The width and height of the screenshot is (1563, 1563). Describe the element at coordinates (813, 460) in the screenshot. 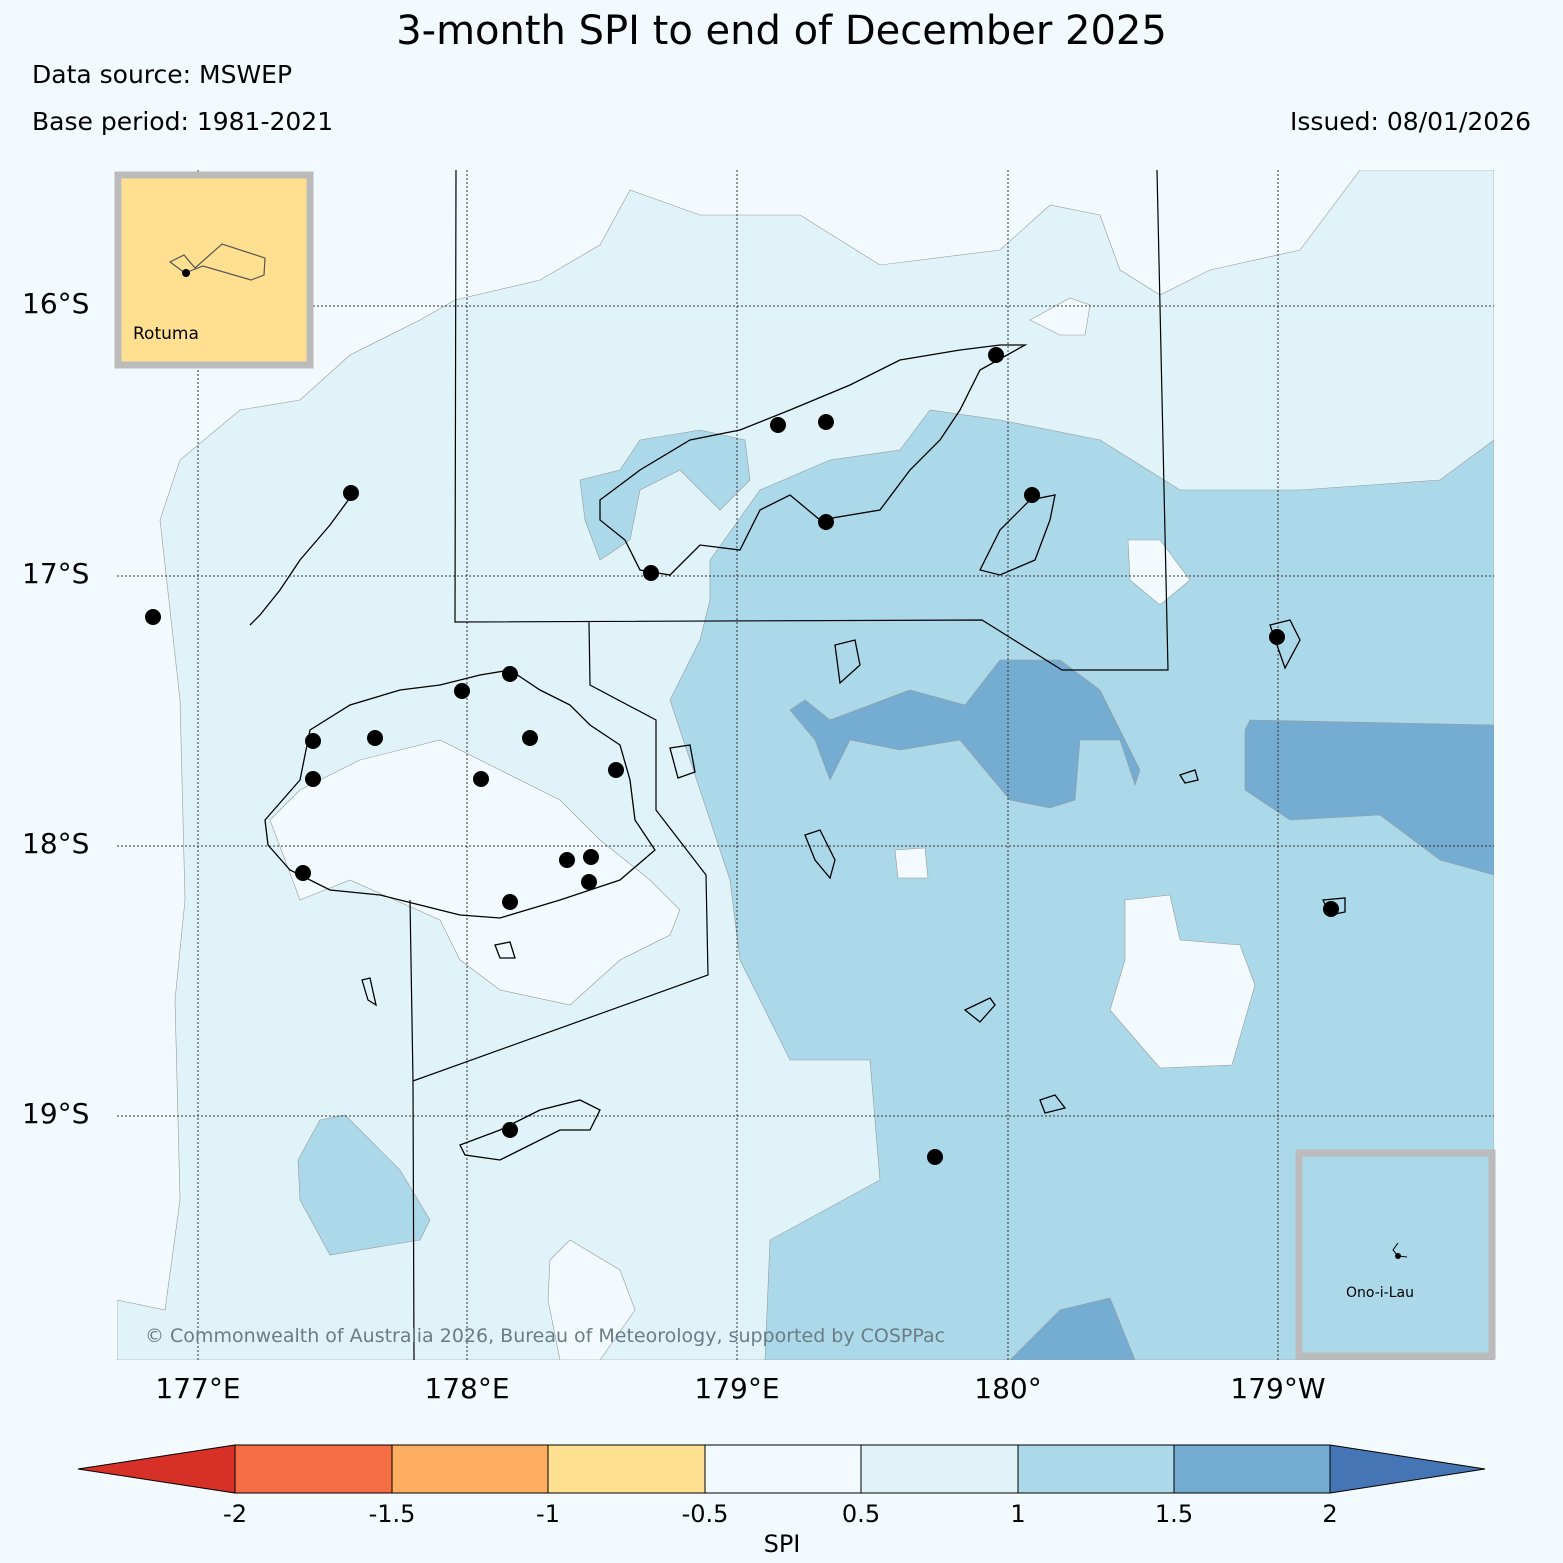

I see `vanua-levu-coast` at that location.